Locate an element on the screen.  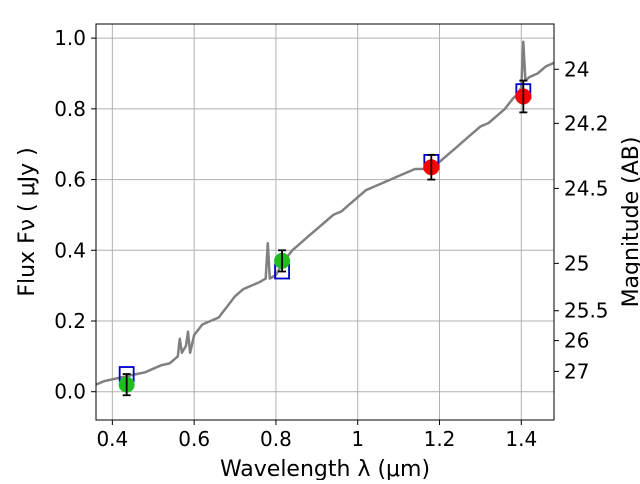
x-tick-label: 0.4 is located at coordinates (112, 439).